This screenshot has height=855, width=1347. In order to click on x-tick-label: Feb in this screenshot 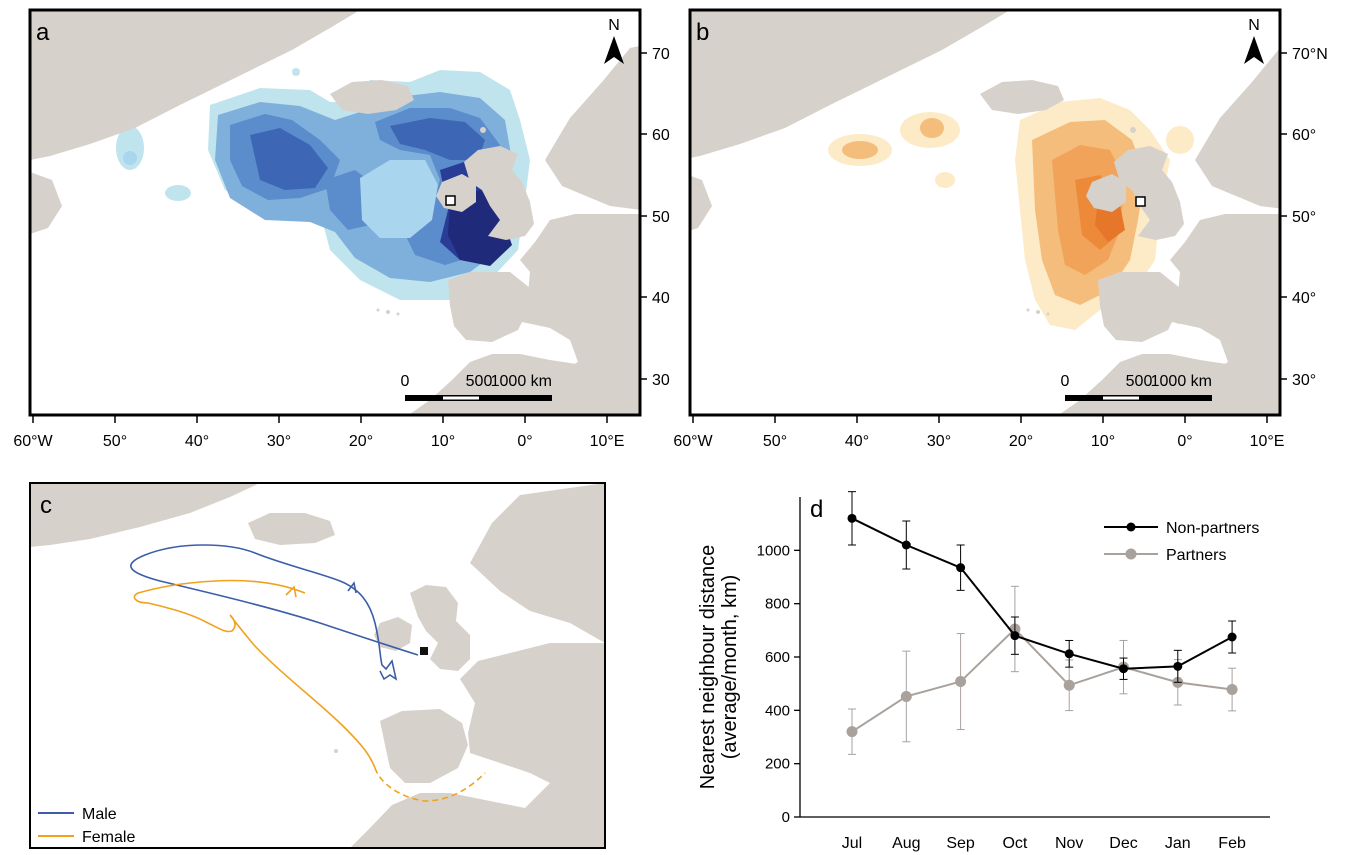, I will do `click(1232, 843)`.